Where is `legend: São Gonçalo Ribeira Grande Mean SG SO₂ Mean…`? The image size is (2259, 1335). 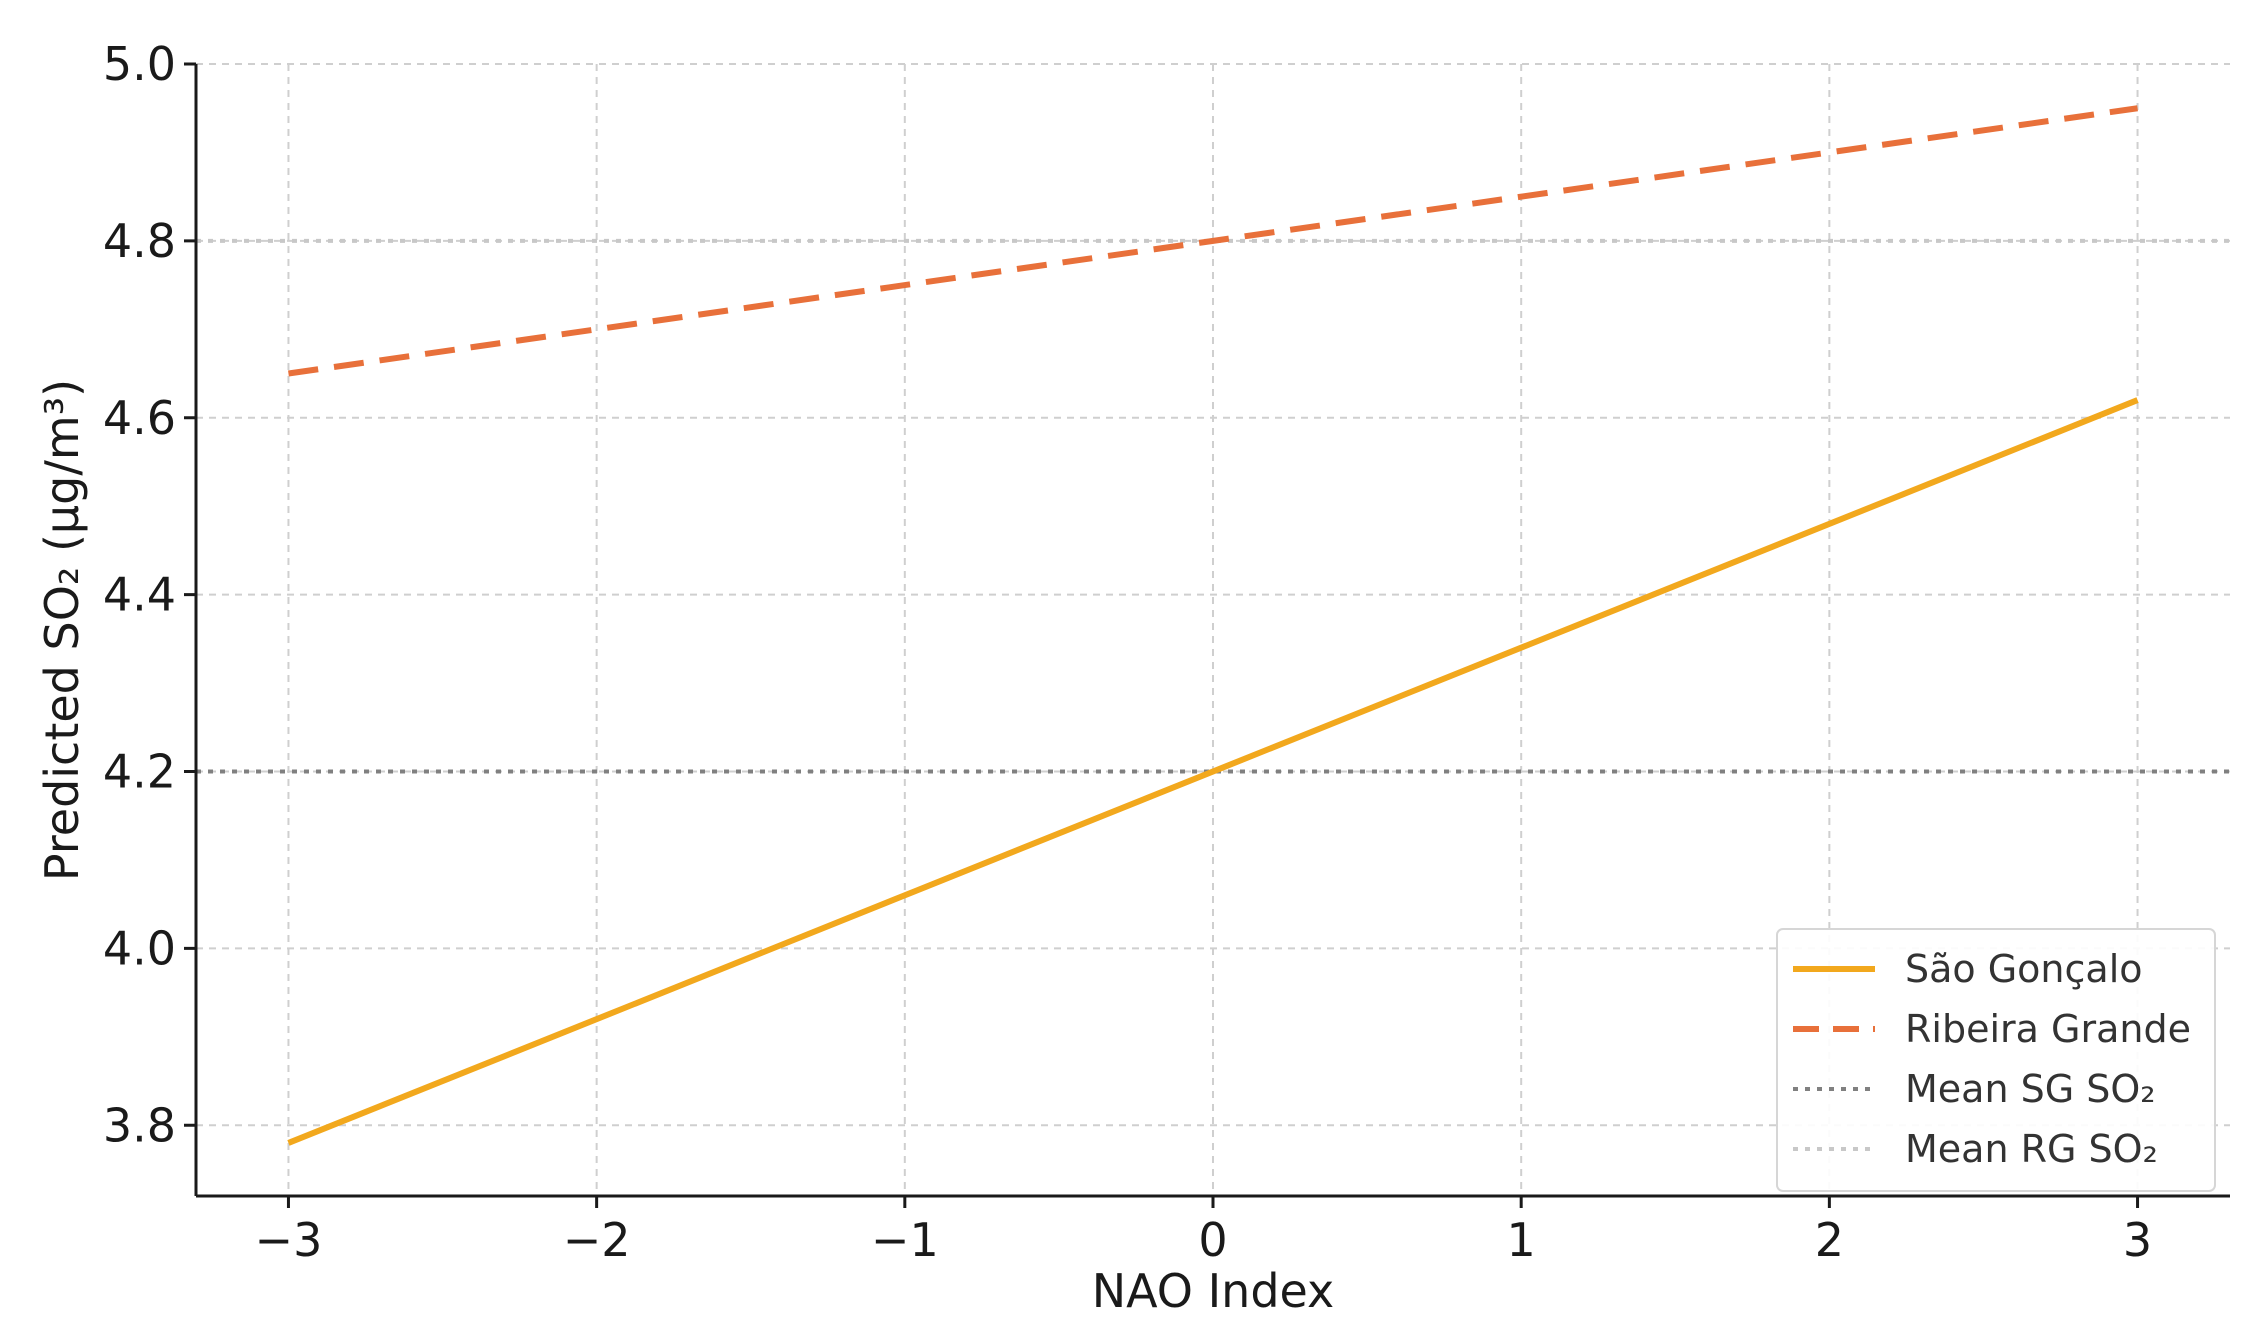
legend: São Gonçalo Ribeira Grande Mean SG SO₂ Mean… is located at coordinates (1996, 1060).